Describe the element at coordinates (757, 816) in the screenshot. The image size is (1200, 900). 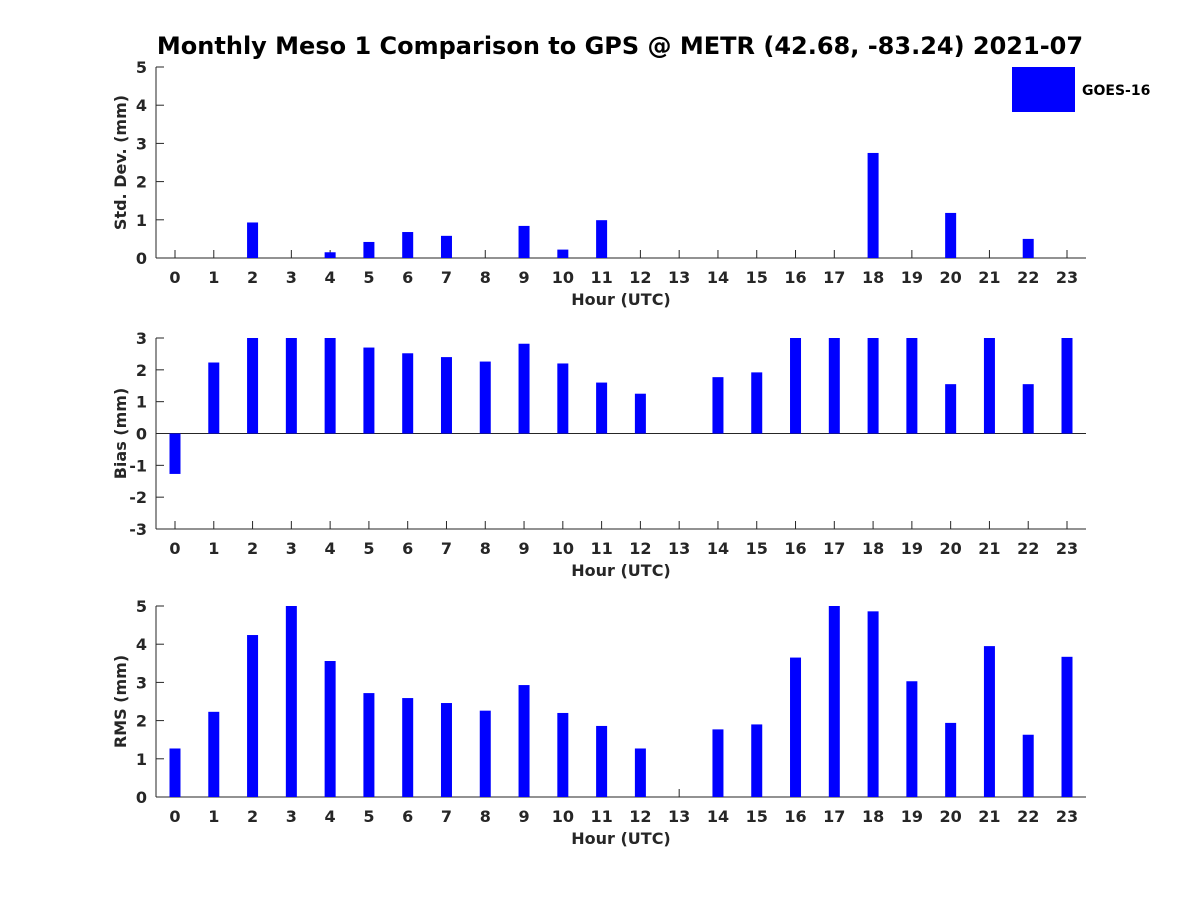
I see `rms-x-tick-label: 15` at that location.